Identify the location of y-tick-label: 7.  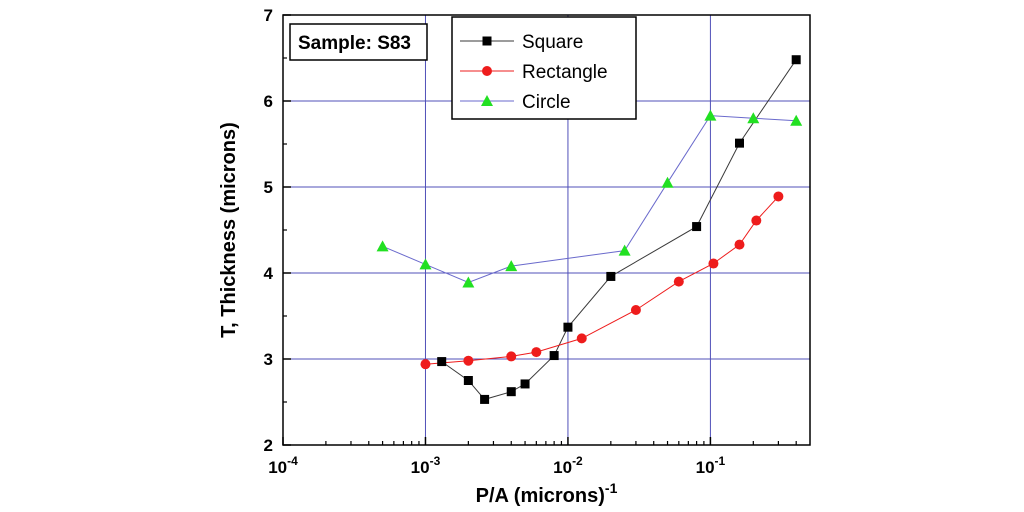
(268, 15).